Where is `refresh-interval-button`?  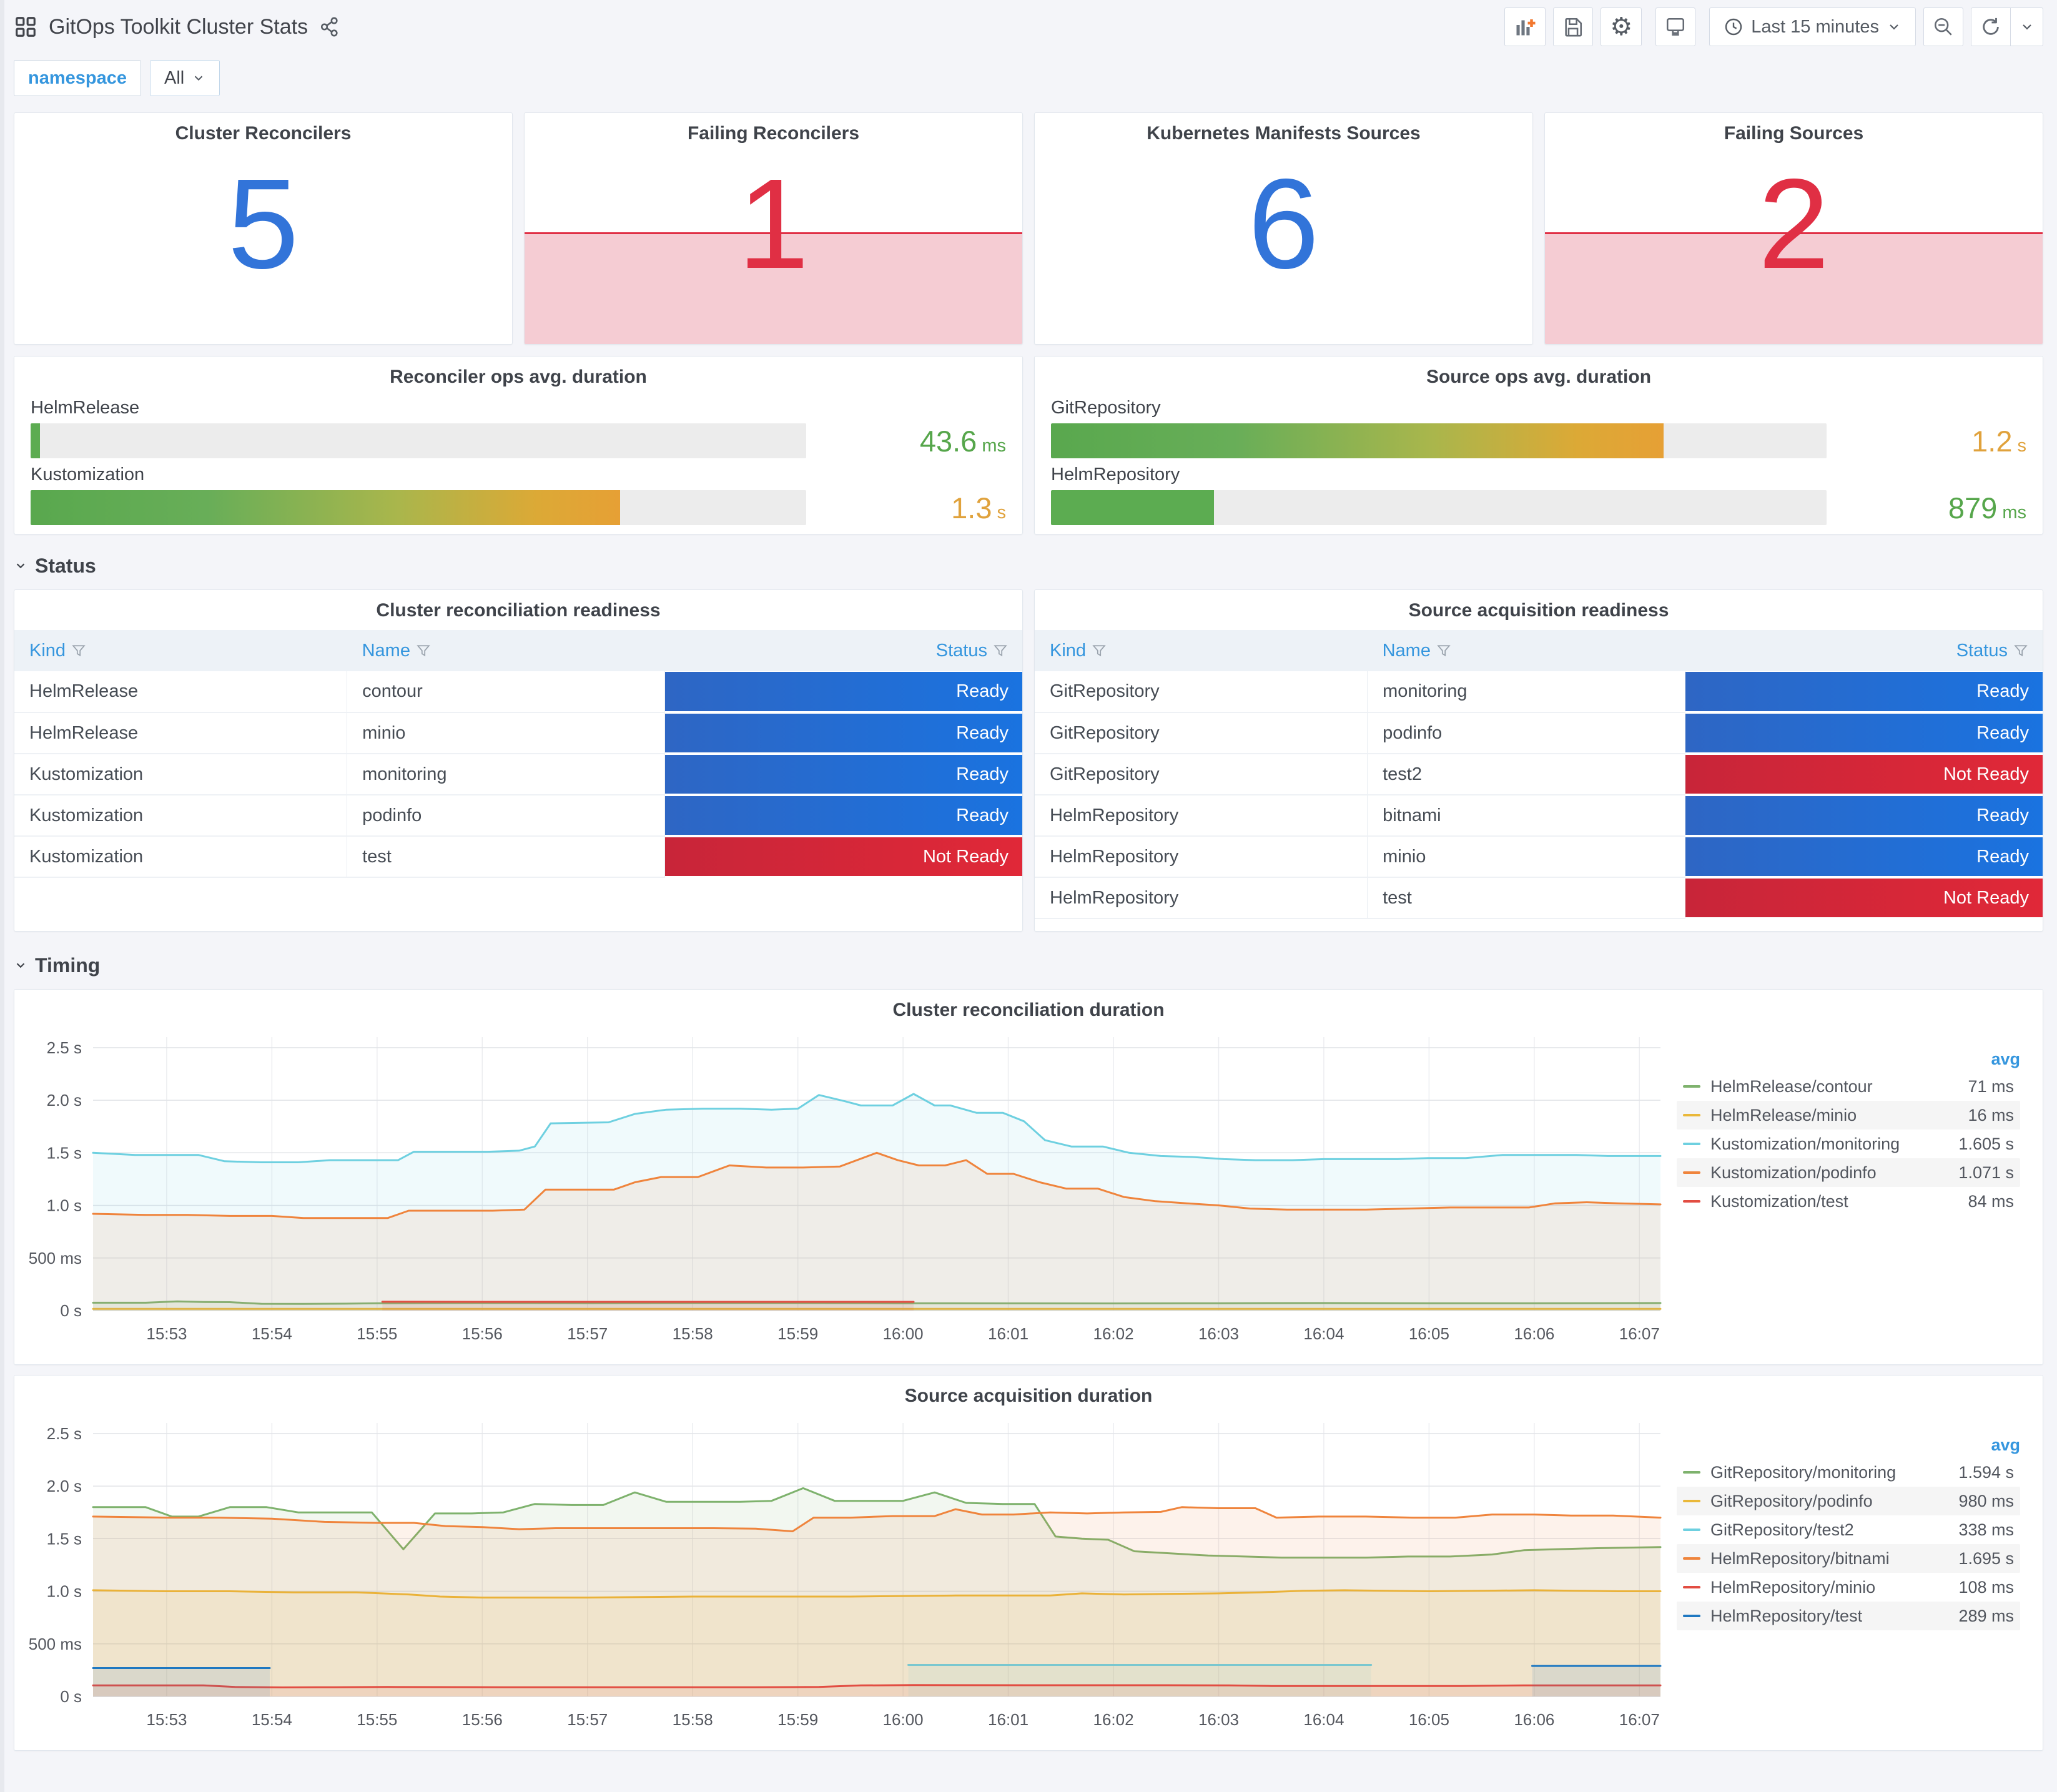 refresh-interval-button is located at coordinates (2027, 26).